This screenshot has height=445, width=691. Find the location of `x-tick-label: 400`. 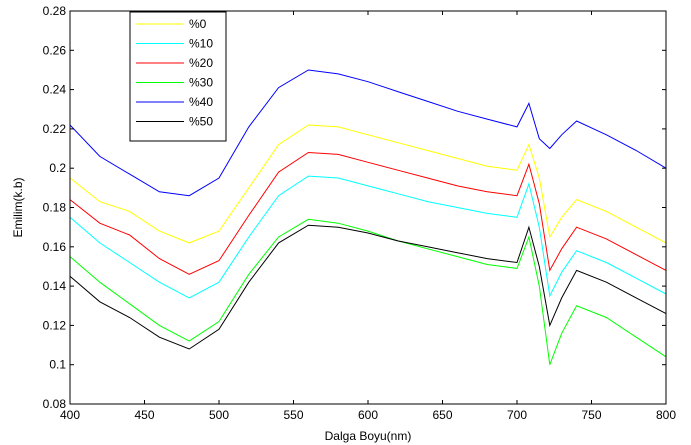

x-tick-label: 400 is located at coordinates (70, 415).